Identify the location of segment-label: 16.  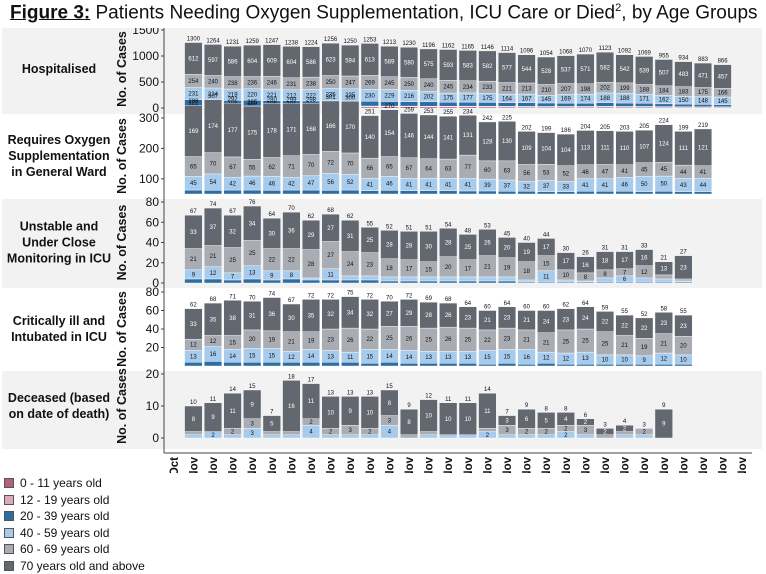
(291, 407).